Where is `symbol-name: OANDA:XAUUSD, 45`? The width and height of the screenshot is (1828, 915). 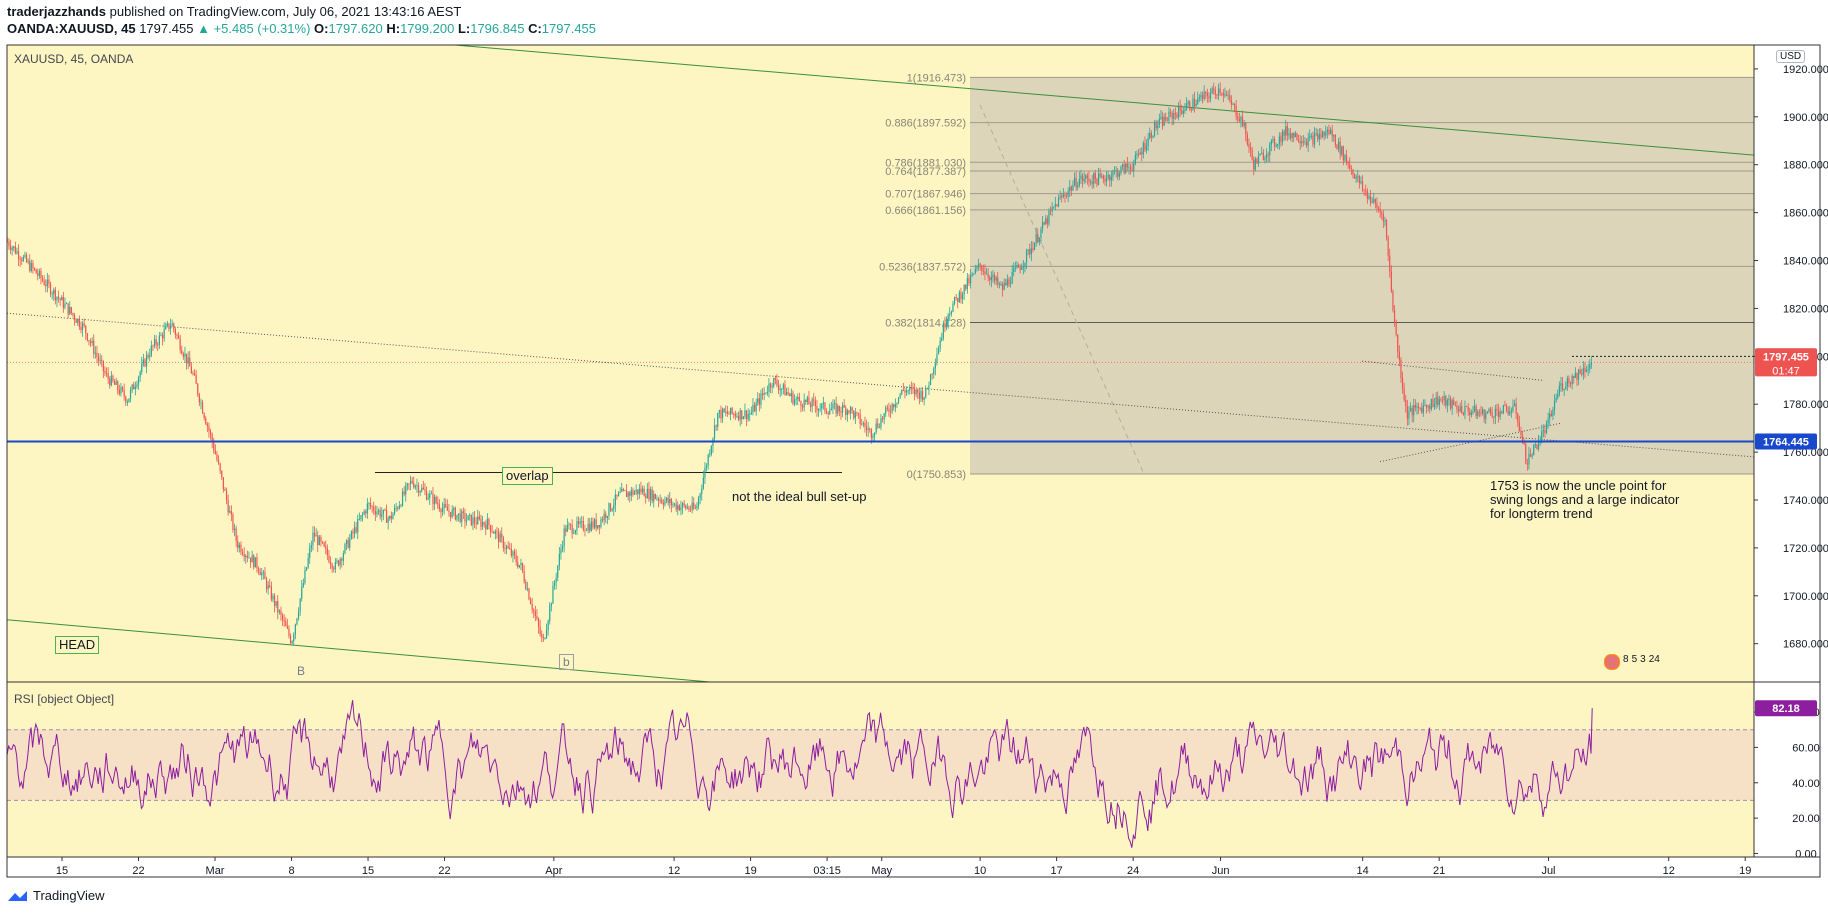 symbol-name: OANDA:XAUUSD, 45 is located at coordinates (71, 28).